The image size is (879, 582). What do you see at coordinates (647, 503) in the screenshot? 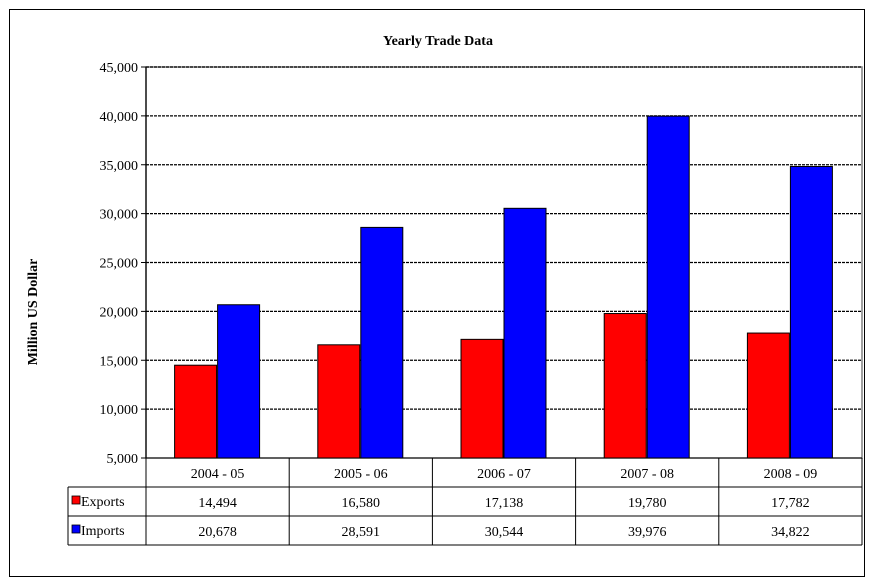
I see `table-cell-exports: 19,780` at bounding box center [647, 503].